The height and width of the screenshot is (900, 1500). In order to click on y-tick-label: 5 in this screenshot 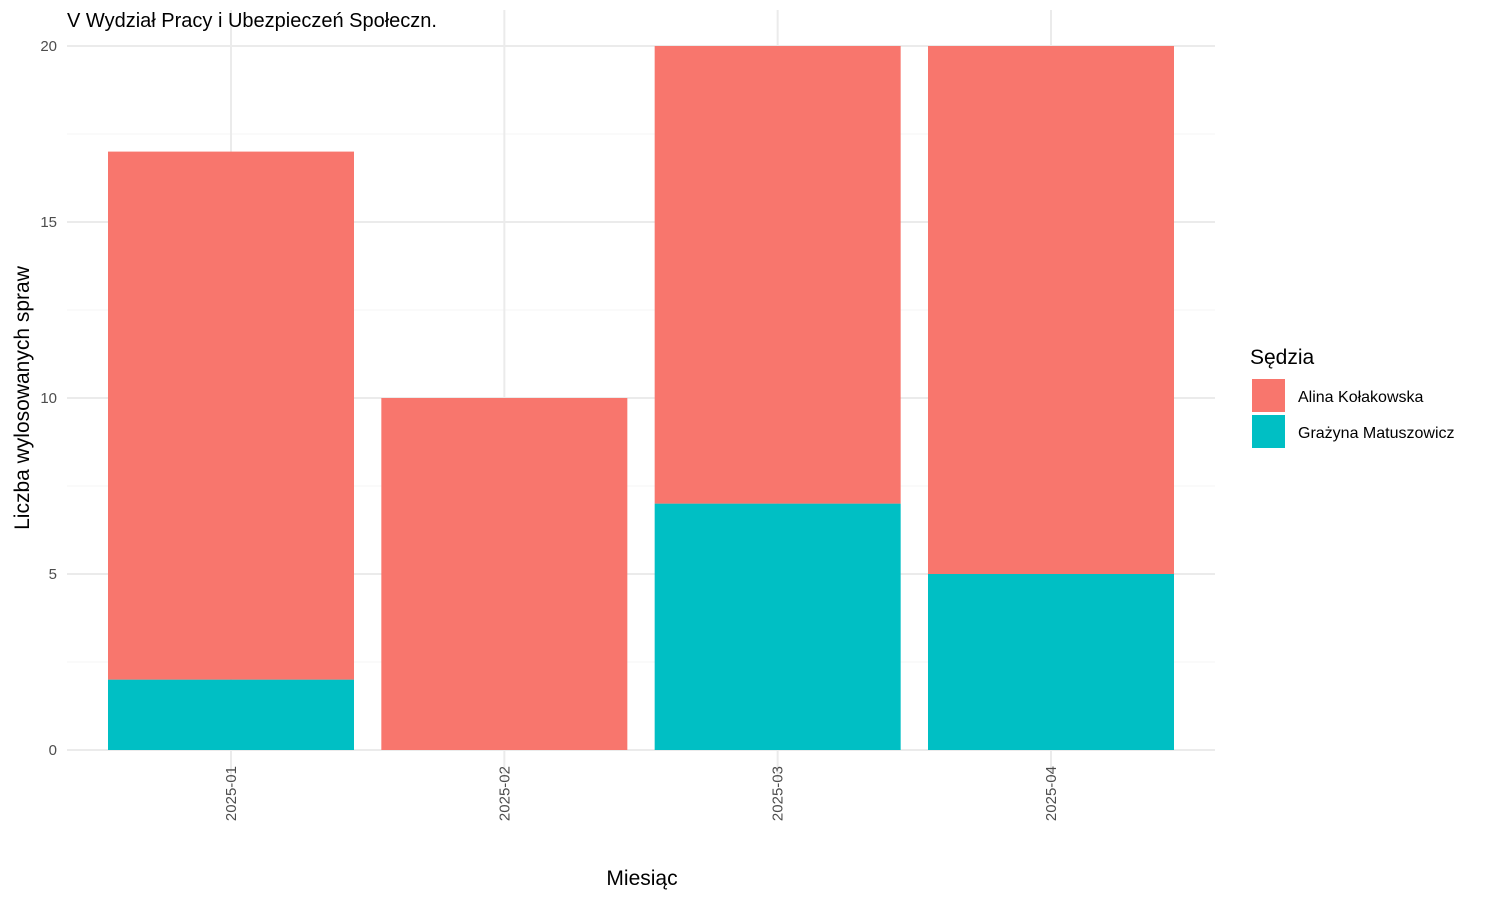, I will do `click(53, 574)`.